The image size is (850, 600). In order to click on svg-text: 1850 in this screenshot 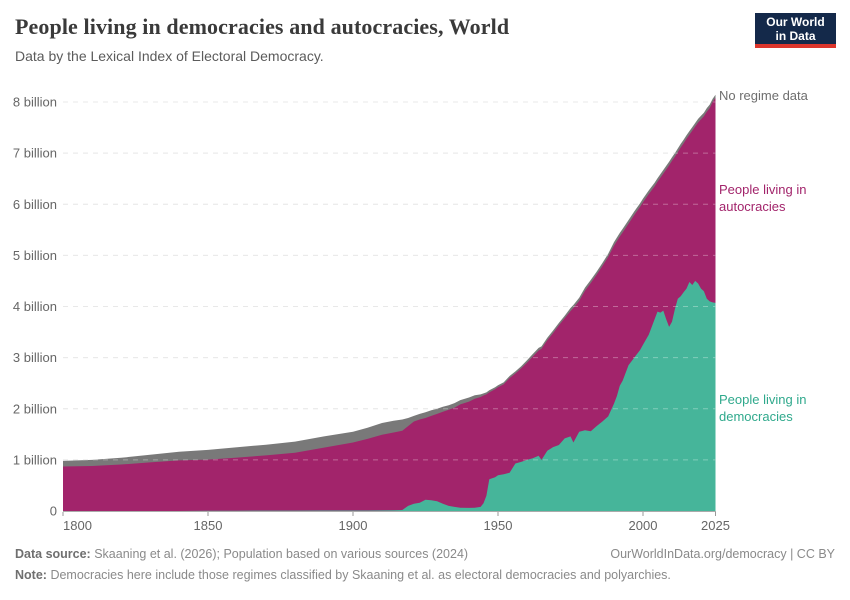, I will do `click(208, 525)`.